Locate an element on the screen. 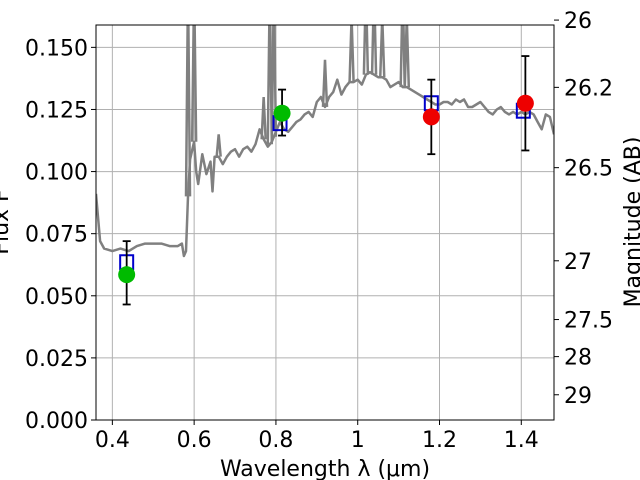  y-tick-label: 0.000 is located at coordinates (56, 421).